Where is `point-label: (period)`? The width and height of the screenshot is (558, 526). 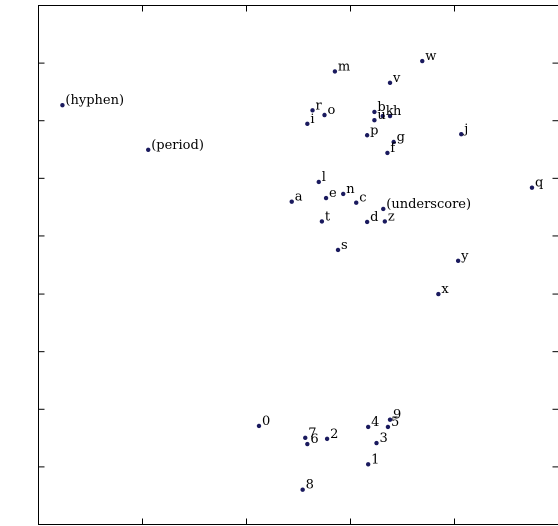
point-label: (period) is located at coordinates (177, 145).